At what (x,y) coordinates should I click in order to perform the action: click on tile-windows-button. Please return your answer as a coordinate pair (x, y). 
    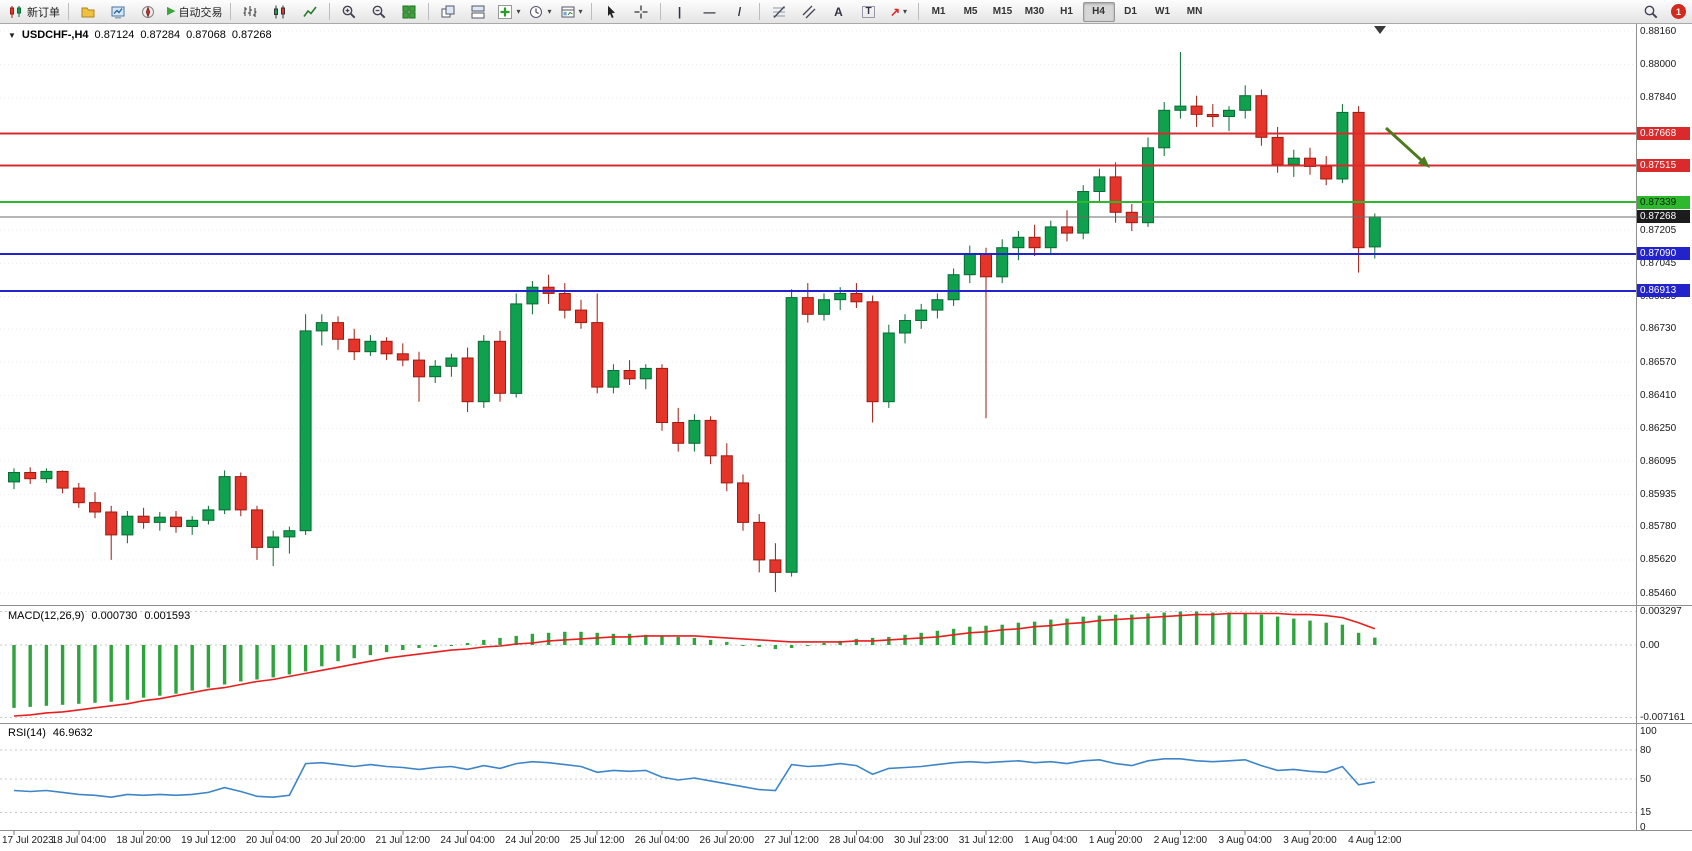
    Looking at the image, I should click on (409, 12).